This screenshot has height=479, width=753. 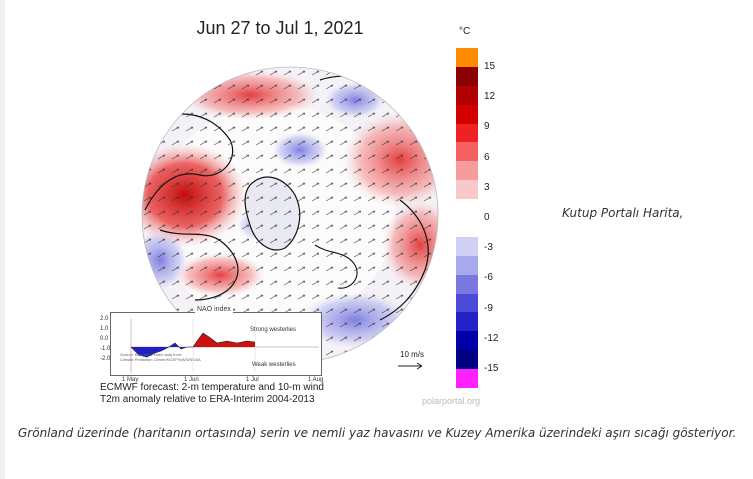 I want to click on nao-y-tick-label: 0.0, so click(x=104, y=339).